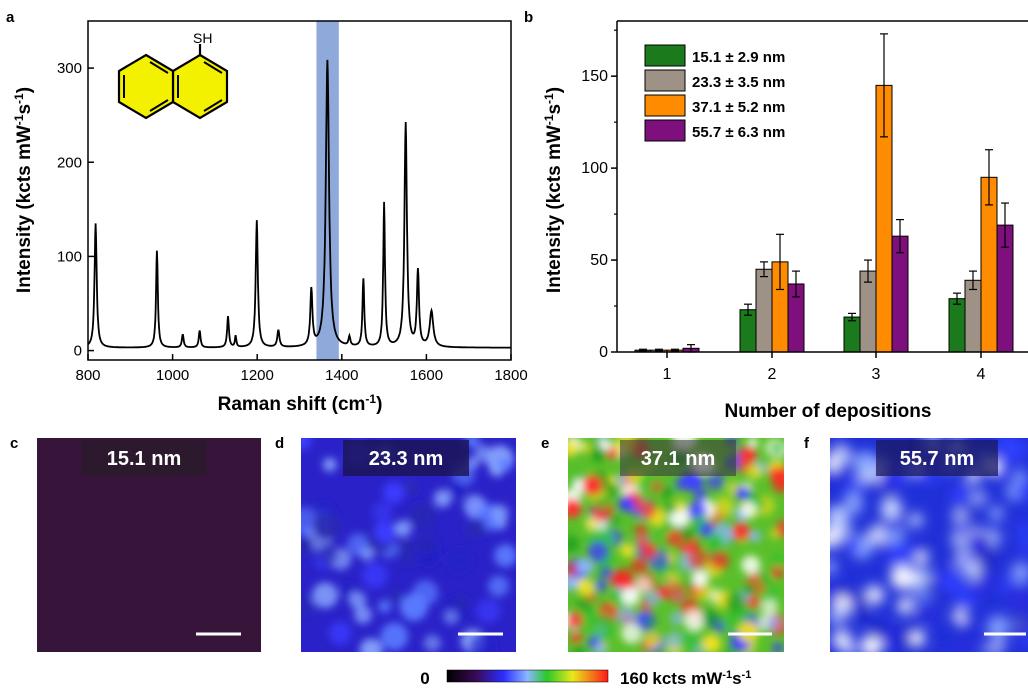  Describe the element at coordinates (14, 443) in the screenshot. I see `panel-label-c: c` at that location.